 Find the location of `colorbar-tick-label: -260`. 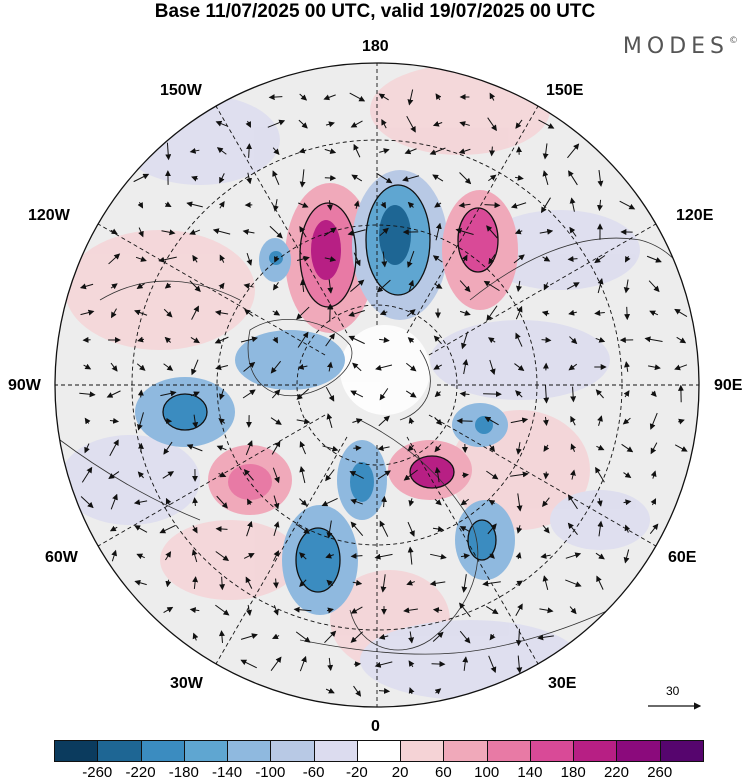

colorbar-tick-label: -260 is located at coordinates (97, 772).